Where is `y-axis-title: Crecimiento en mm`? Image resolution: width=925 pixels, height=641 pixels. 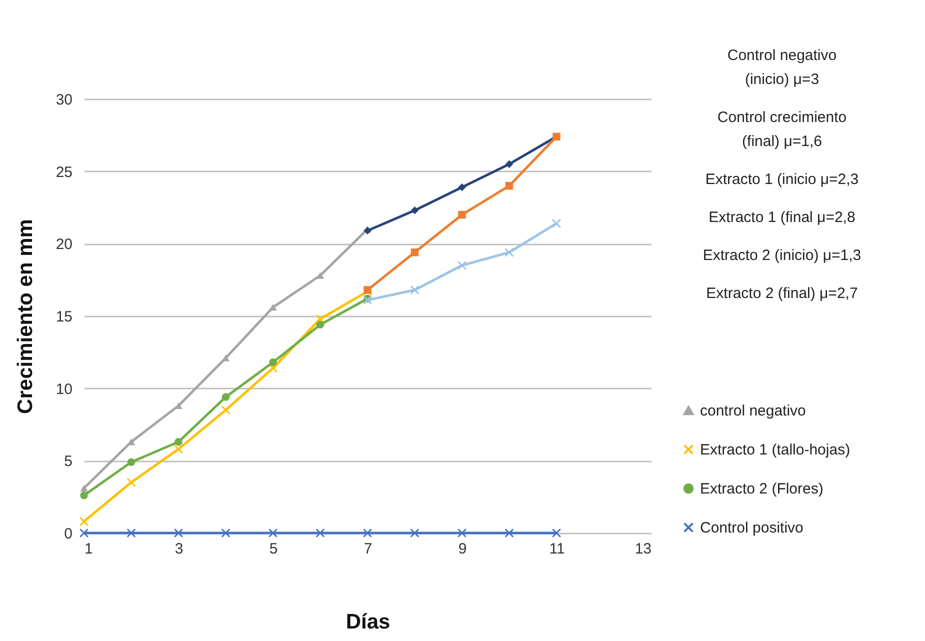 y-axis-title: Crecimiento en mm is located at coordinates (25, 316).